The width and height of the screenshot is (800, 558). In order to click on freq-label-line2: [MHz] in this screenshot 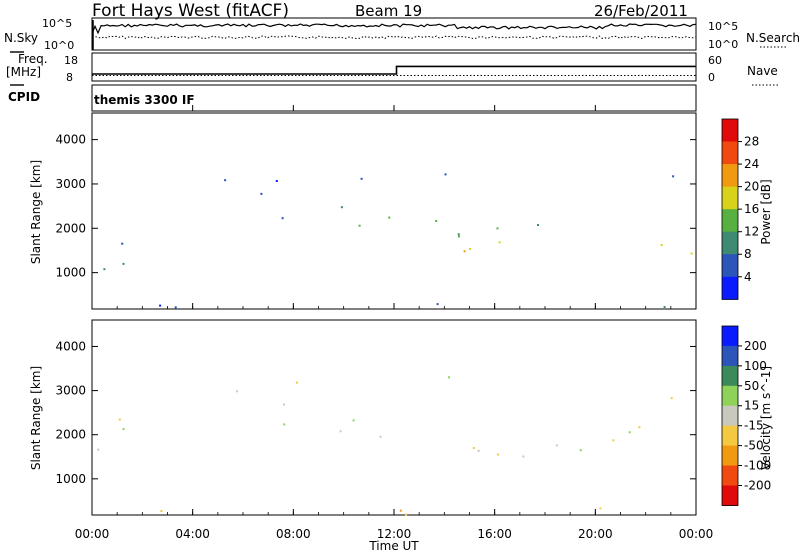, I will do `click(23, 72)`.